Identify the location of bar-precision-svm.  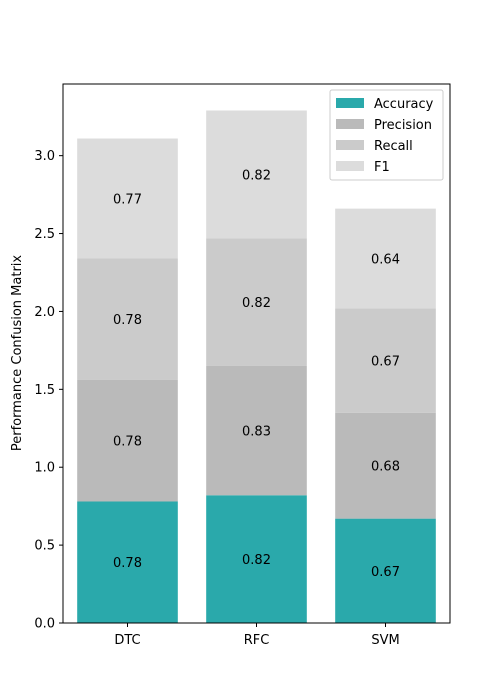
(385, 465).